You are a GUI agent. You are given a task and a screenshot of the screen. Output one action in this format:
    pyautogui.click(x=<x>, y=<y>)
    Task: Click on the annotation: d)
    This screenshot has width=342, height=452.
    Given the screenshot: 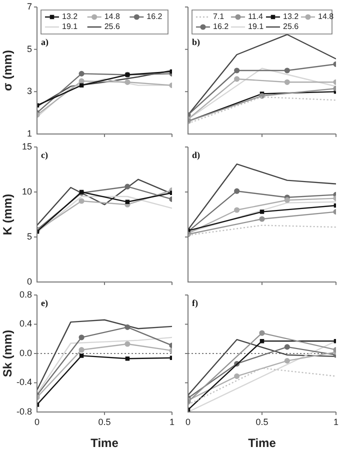 What is the action you would take?
    pyautogui.click(x=196, y=155)
    